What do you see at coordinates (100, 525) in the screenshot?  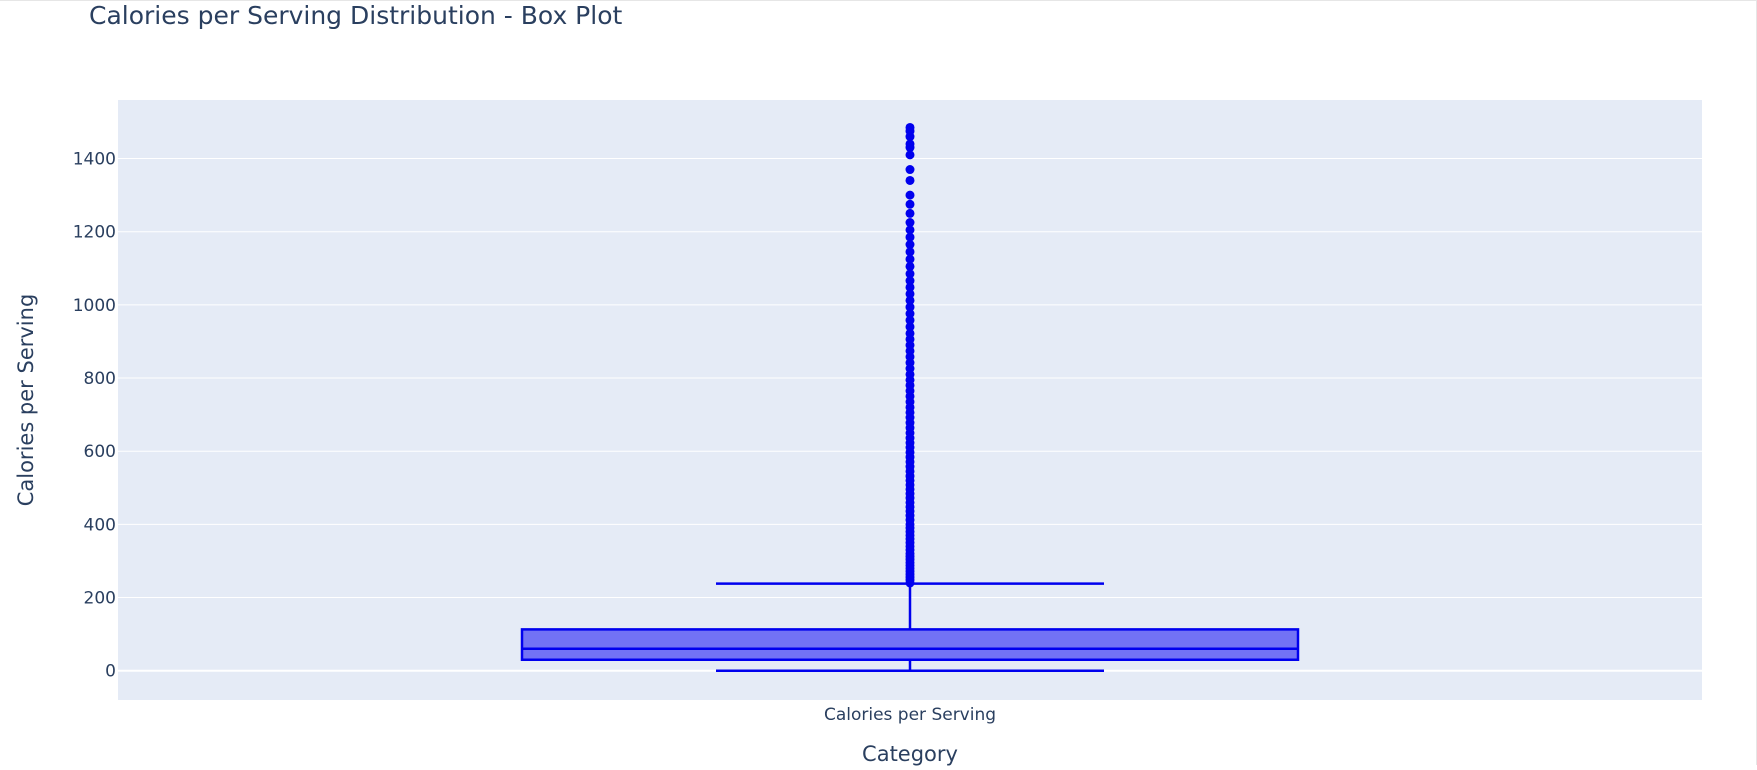 I see `y-tick-label-400: 400` at bounding box center [100, 525].